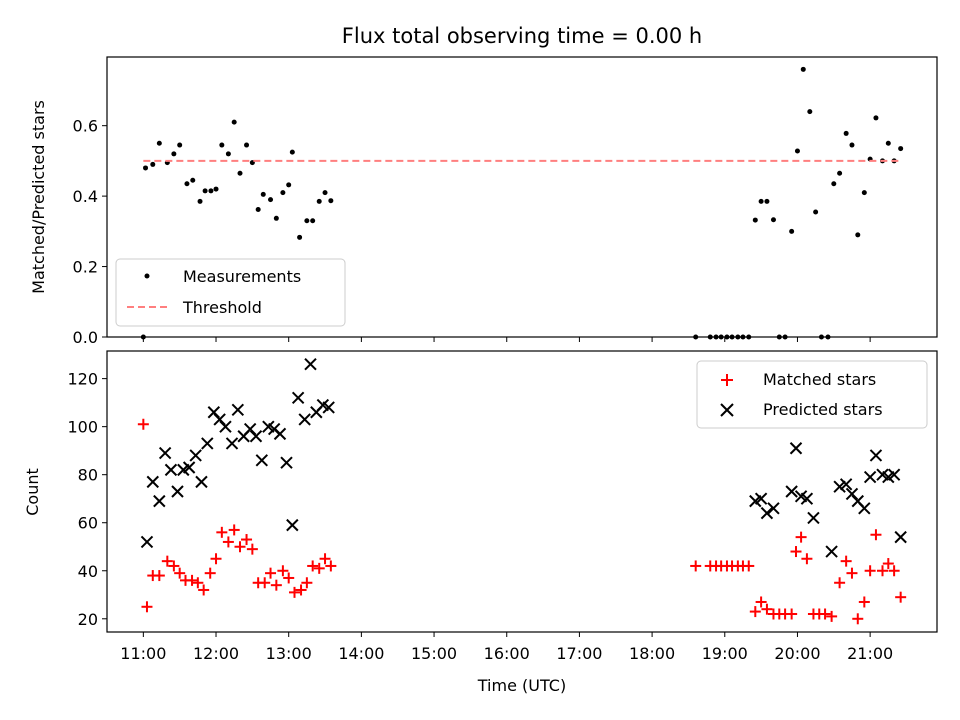 The image size is (960, 720). Describe the element at coordinates (82, 427) in the screenshot. I see `bottom-y-tick-label: 100` at that location.